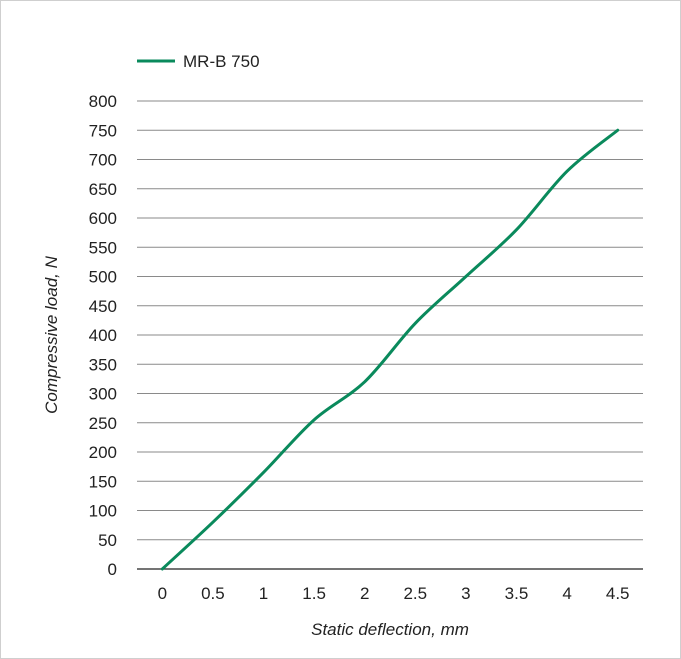  Describe the element at coordinates (103, 130) in the screenshot. I see `y-tick-label: 750` at that location.